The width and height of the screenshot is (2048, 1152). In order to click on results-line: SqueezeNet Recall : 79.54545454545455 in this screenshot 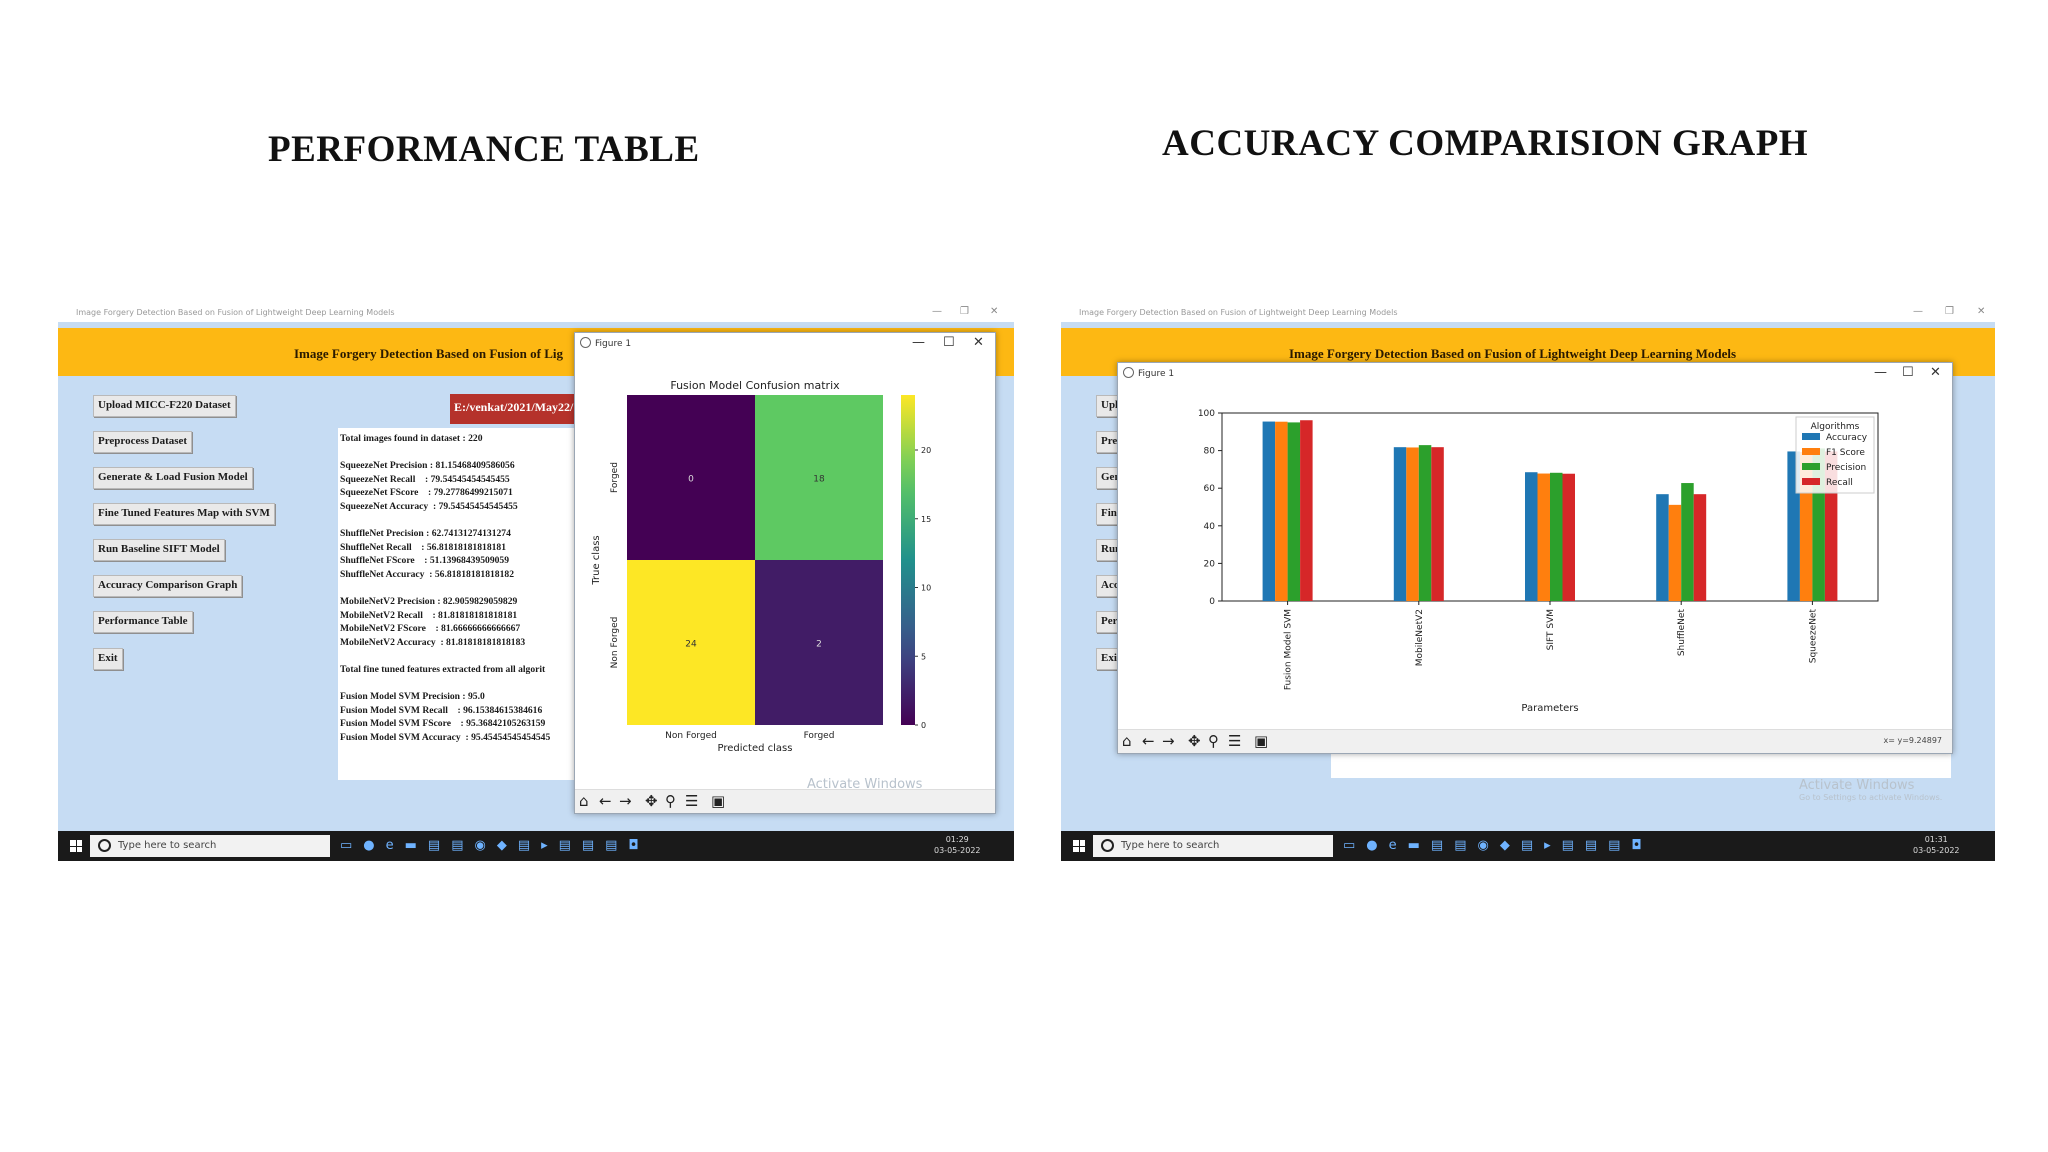, I will do `click(425, 479)`.